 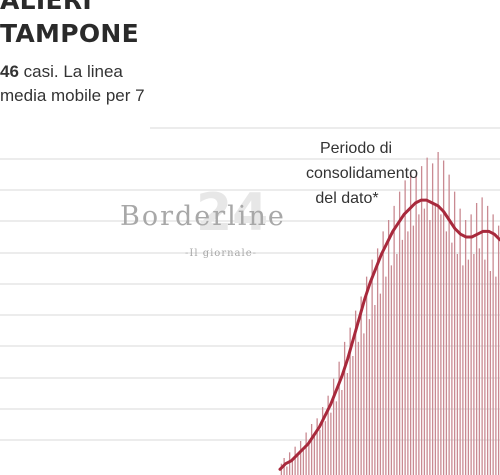 I want to click on watermark-number: 24, so click(x=232, y=213).